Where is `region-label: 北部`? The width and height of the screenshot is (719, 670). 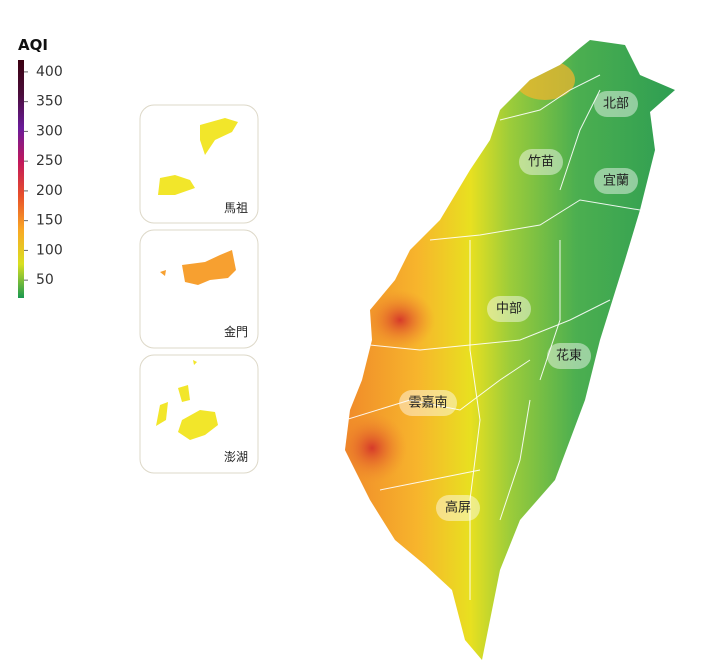
region-label: 北部 is located at coordinates (616, 104).